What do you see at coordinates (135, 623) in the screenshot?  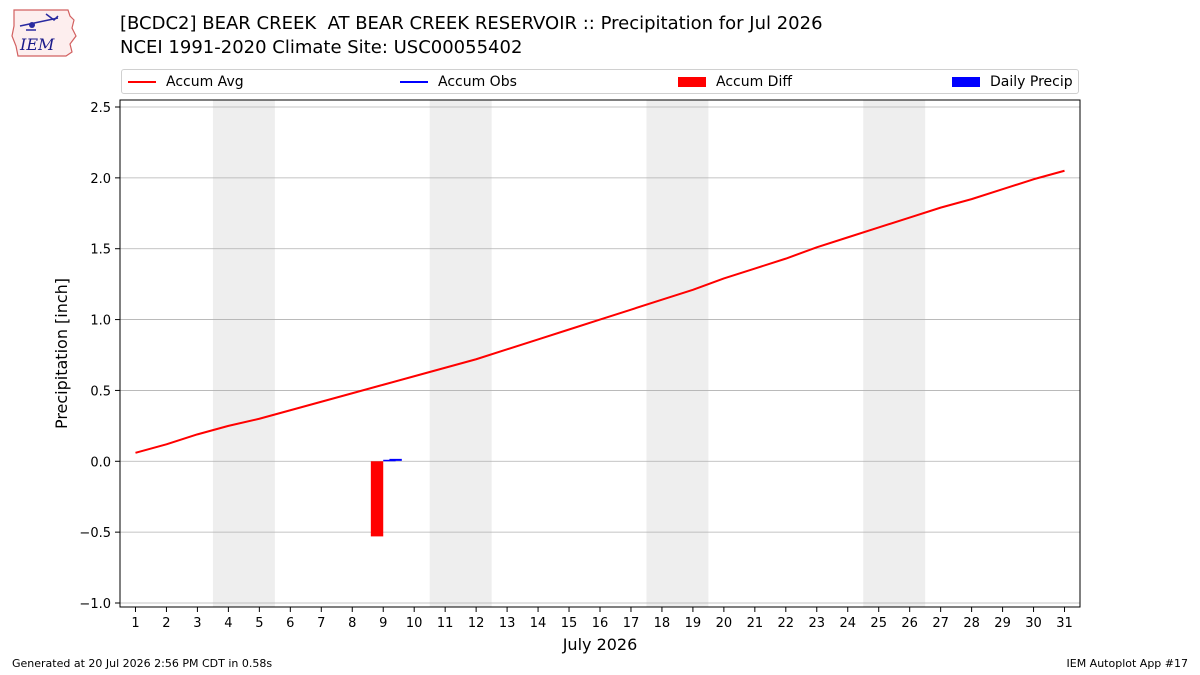 I see `x-tick-label: 1` at bounding box center [135, 623].